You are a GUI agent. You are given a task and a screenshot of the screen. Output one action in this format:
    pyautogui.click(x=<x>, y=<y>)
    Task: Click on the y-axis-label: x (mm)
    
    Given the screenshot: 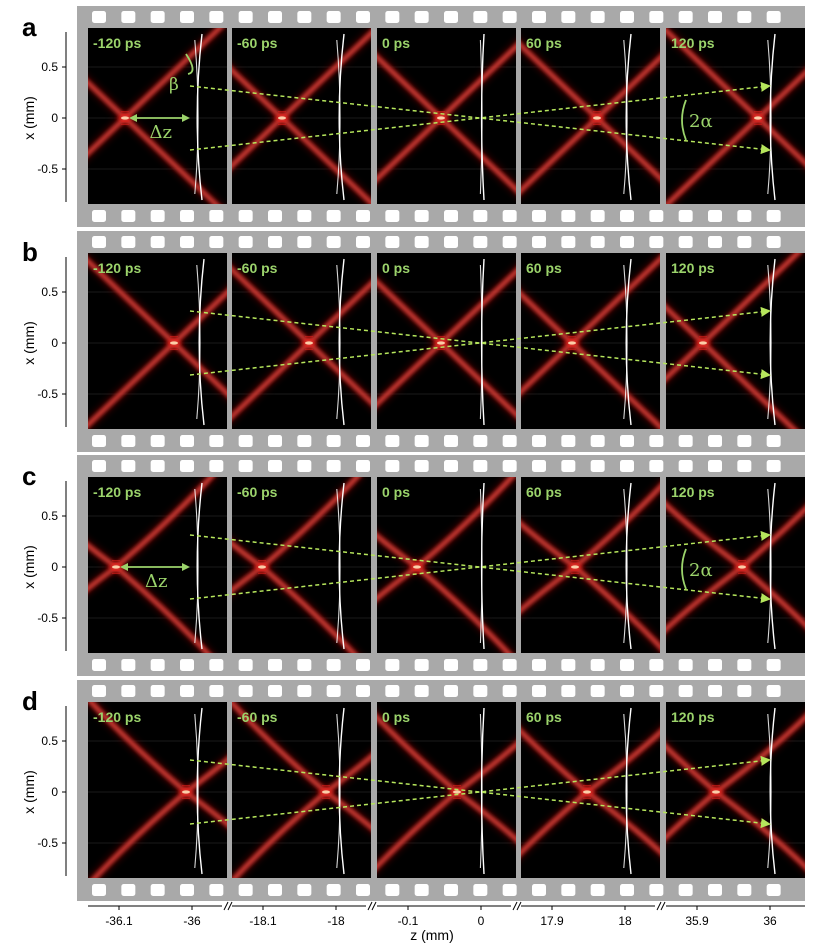 What is the action you would take?
    pyautogui.click(x=29, y=118)
    